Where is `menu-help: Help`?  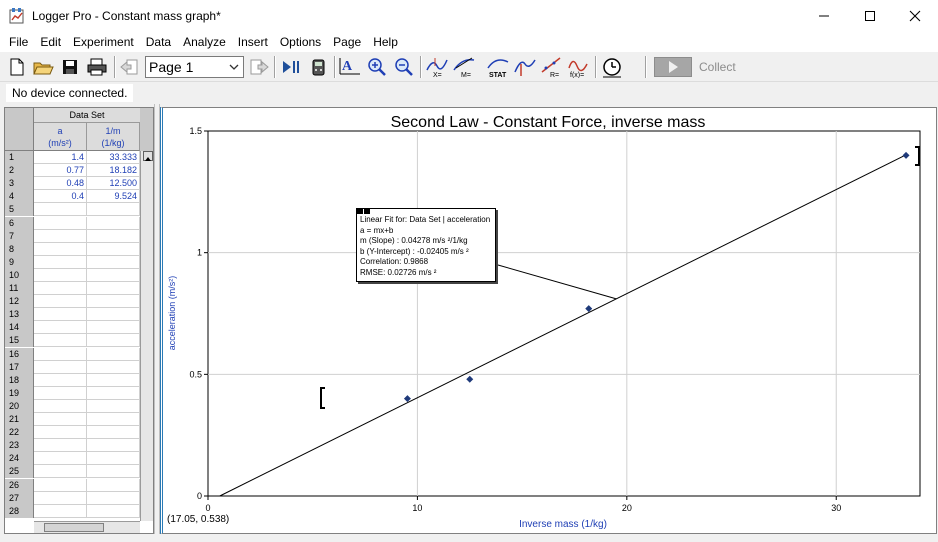
menu-help: Help is located at coordinates (385, 42).